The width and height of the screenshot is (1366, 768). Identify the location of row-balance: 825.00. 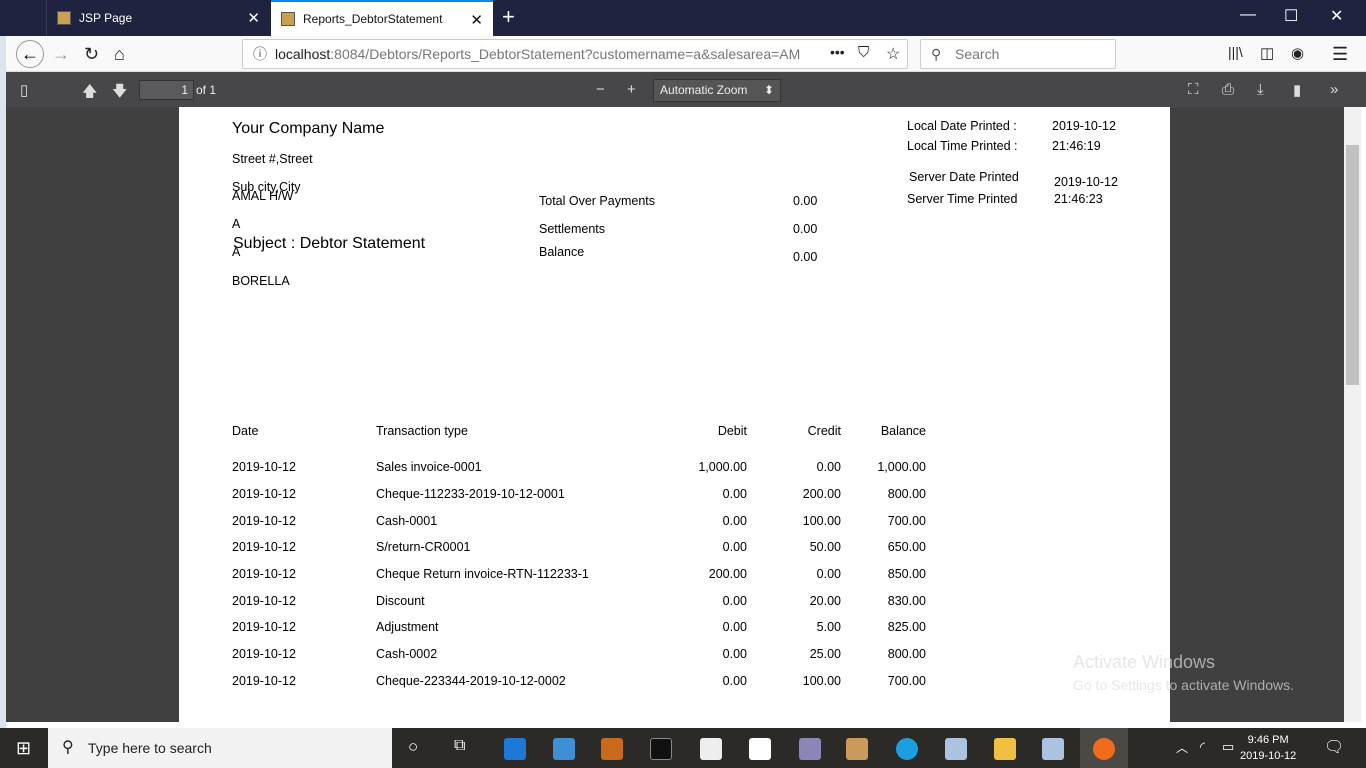
(906, 627).